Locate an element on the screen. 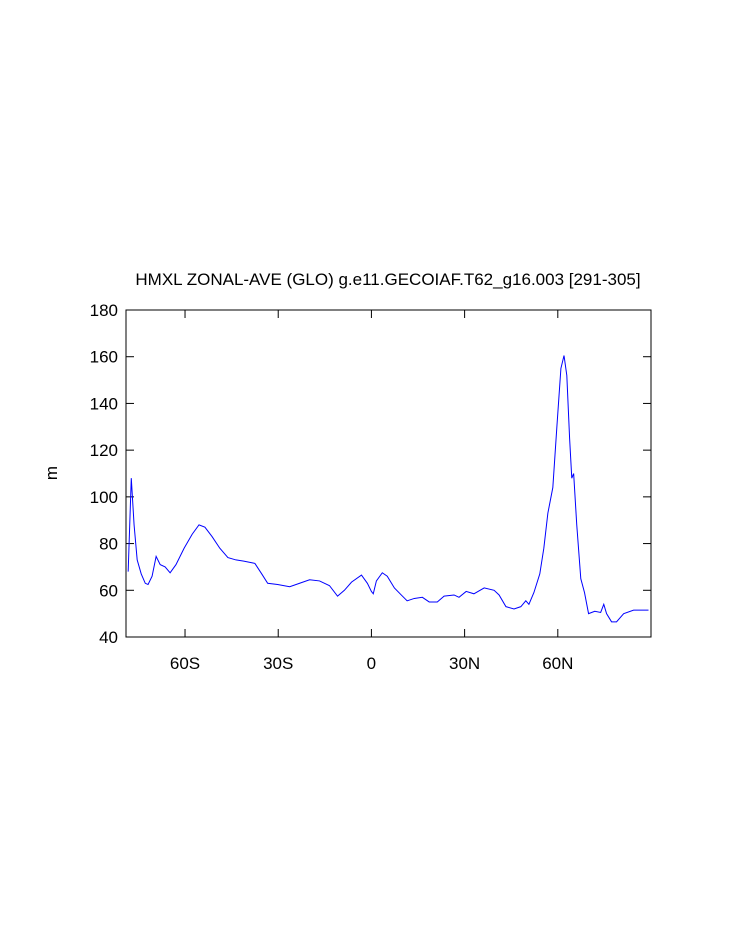 The height and width of the screenshot is (950, 733). y-tick-label: 120 is located at coordinates (104, 450).